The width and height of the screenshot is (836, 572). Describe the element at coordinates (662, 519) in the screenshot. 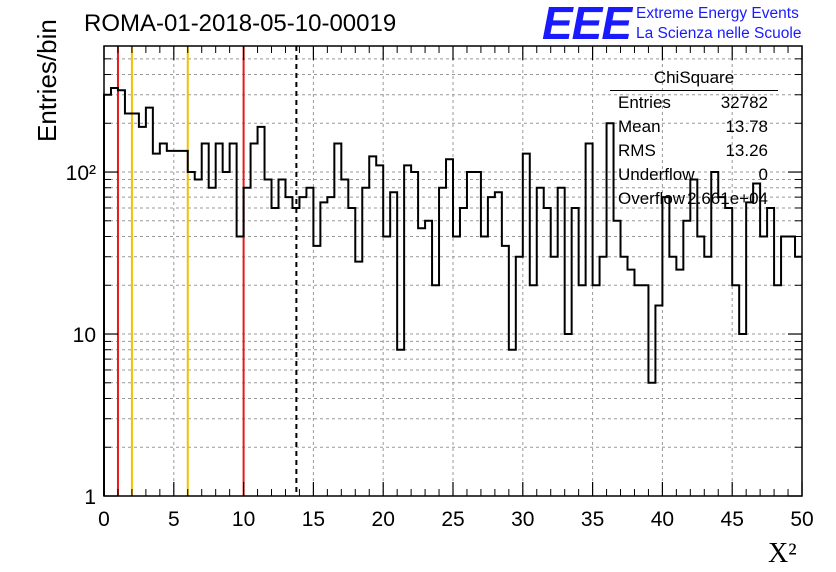

I see `x-tick-label: 40` at that location.